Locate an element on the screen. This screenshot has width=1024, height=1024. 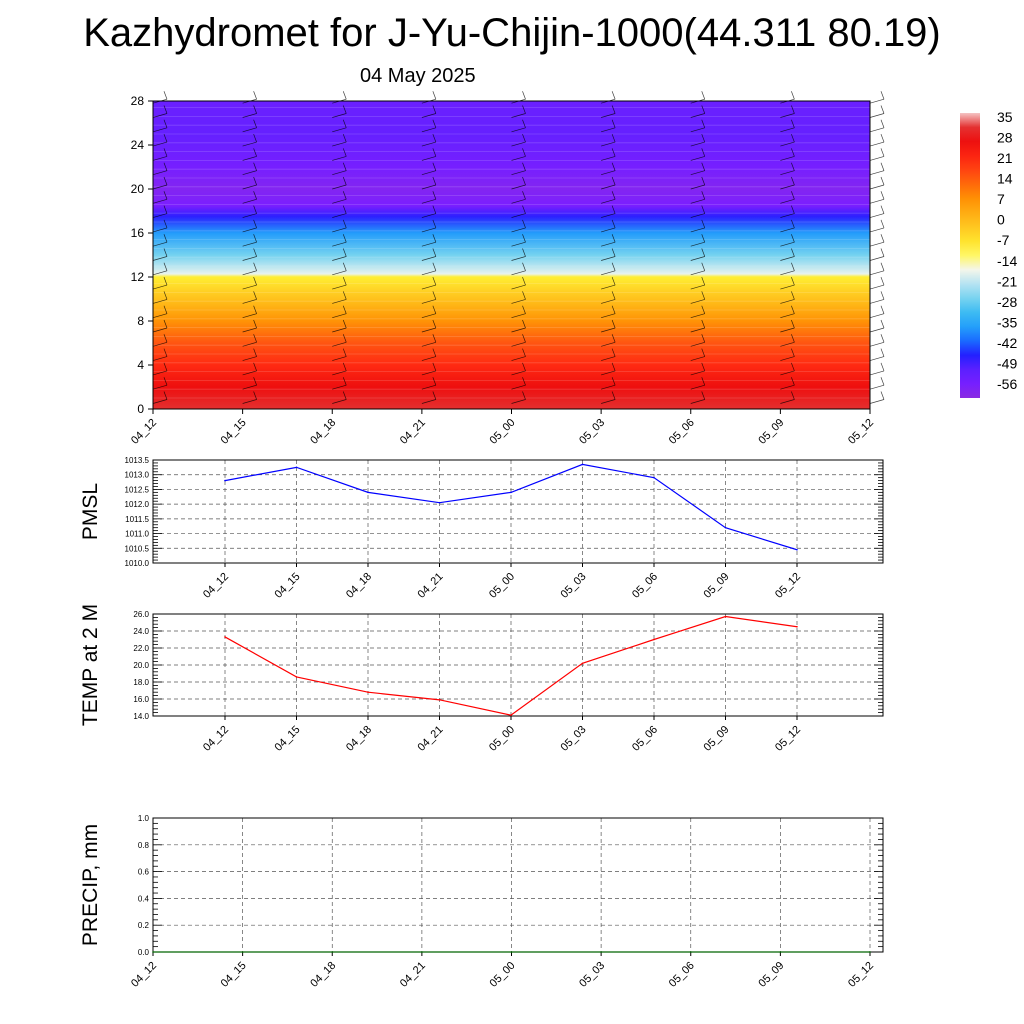
x-tick-label: 04_21 is located at coordinates (431, 586).